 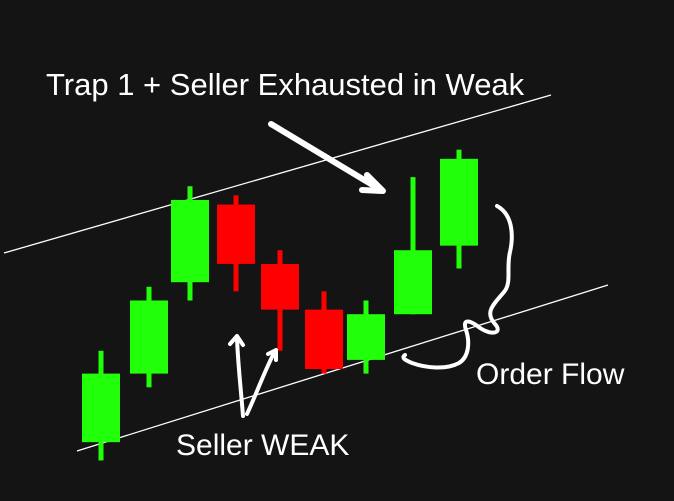 I want to click on order-flow-squiggle, so click(x=457, y=287).